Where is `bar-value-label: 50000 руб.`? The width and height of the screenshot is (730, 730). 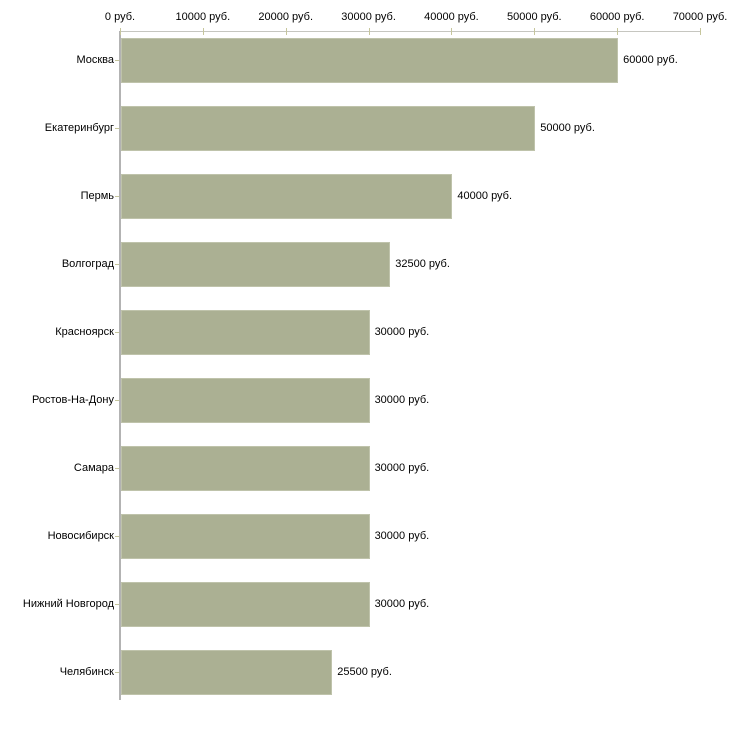
bar-value-label: 50000 руб. is located at coordinates (567, 128).